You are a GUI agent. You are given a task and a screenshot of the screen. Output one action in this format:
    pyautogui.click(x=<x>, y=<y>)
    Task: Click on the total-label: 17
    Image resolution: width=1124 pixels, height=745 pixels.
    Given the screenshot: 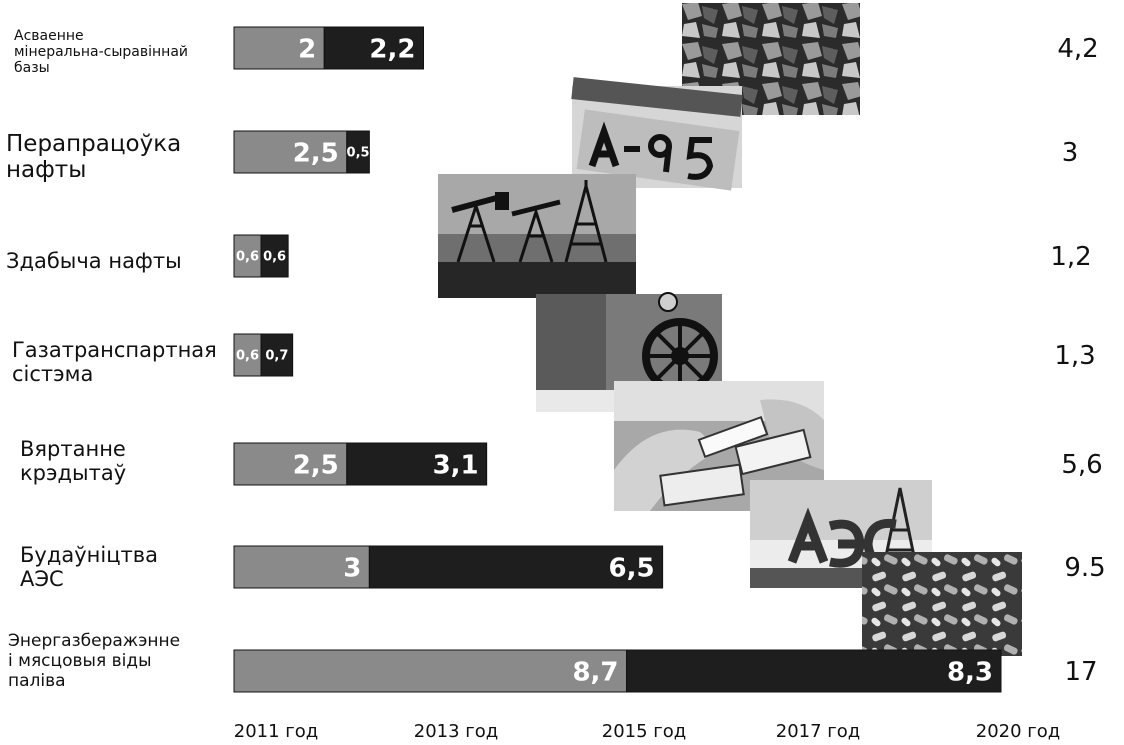 What is the action you would take?
    pyautogui.click(x=1080, y=672)
    